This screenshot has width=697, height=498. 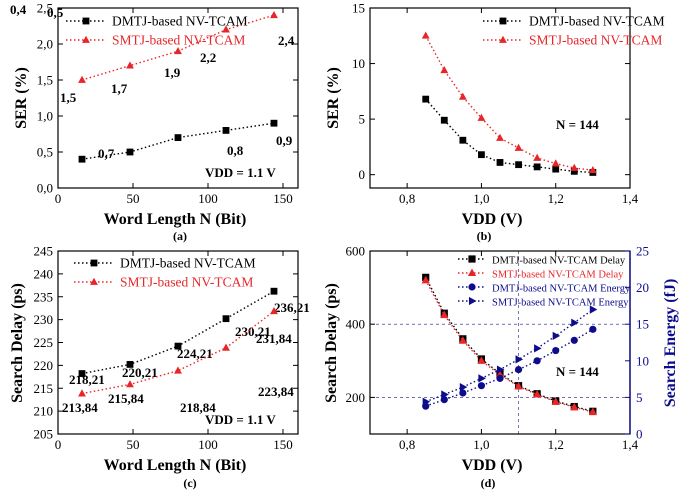 I want to click on data-label: 220,21, so click(x=140, y=372).